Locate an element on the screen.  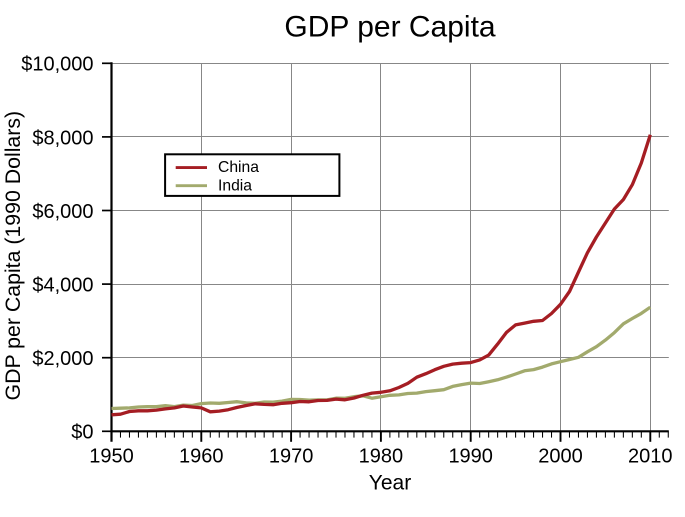
svg-text: $10,000 is located at coordinates (57, 65).